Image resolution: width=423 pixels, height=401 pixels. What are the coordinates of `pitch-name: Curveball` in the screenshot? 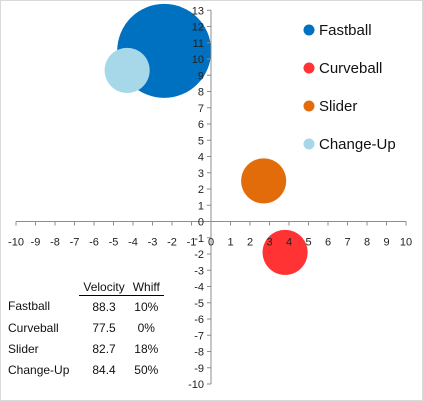 It's located at (33, 327).